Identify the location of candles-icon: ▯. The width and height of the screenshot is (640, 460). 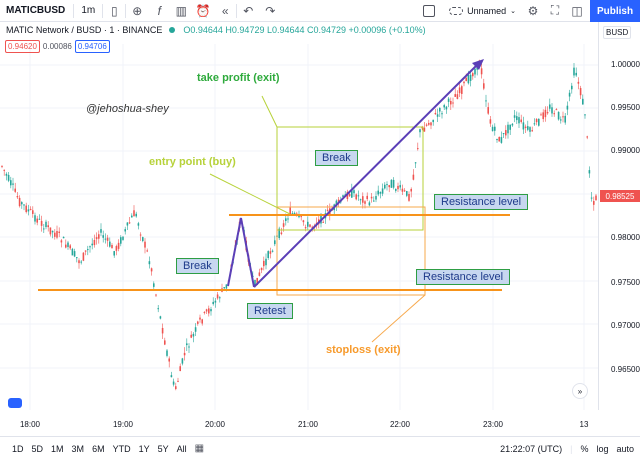
(114, 10).